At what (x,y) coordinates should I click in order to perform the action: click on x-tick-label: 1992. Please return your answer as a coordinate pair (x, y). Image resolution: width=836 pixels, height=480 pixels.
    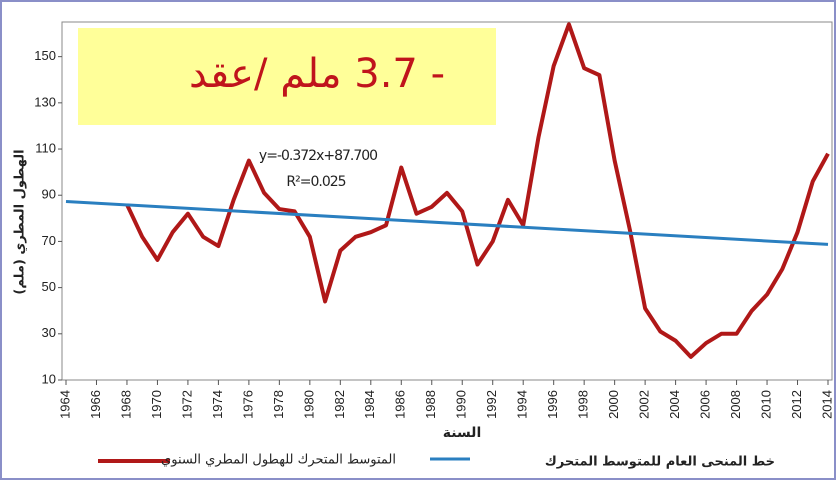
    Looking at the image, I should click on (491, 404).